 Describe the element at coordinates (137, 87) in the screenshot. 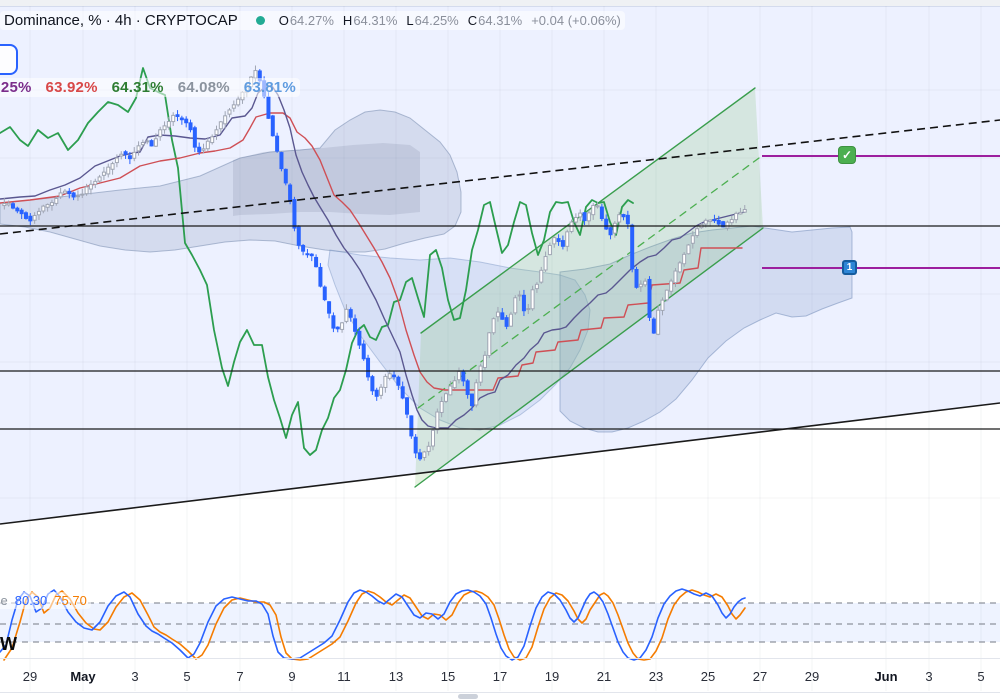

I see `indicator-value: 64.31%` at that location.